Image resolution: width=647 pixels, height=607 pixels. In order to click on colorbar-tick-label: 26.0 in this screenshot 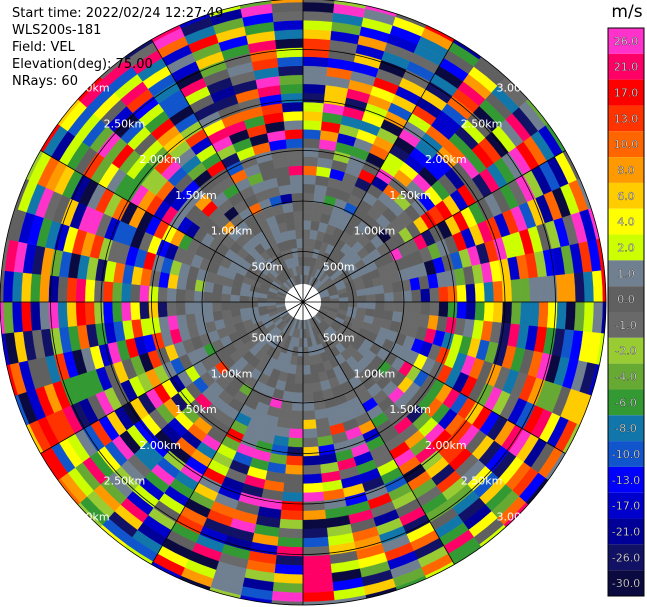, I will do `click(626, 41)`.